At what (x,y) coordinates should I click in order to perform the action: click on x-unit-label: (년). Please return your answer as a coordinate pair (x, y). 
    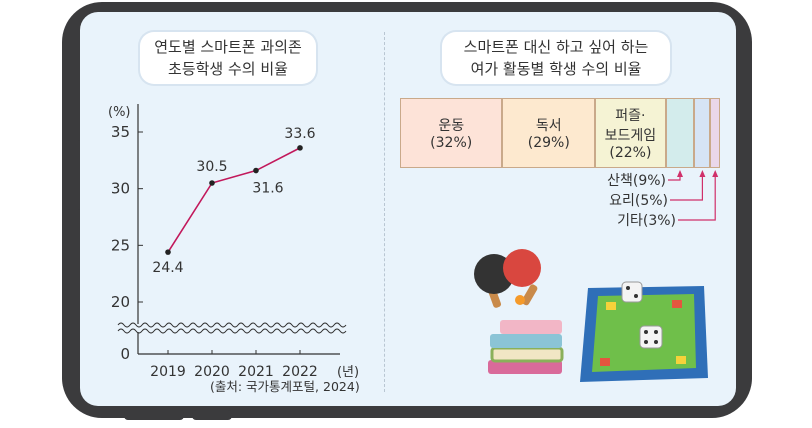
    Looking at the image, I should click on (348, 372).